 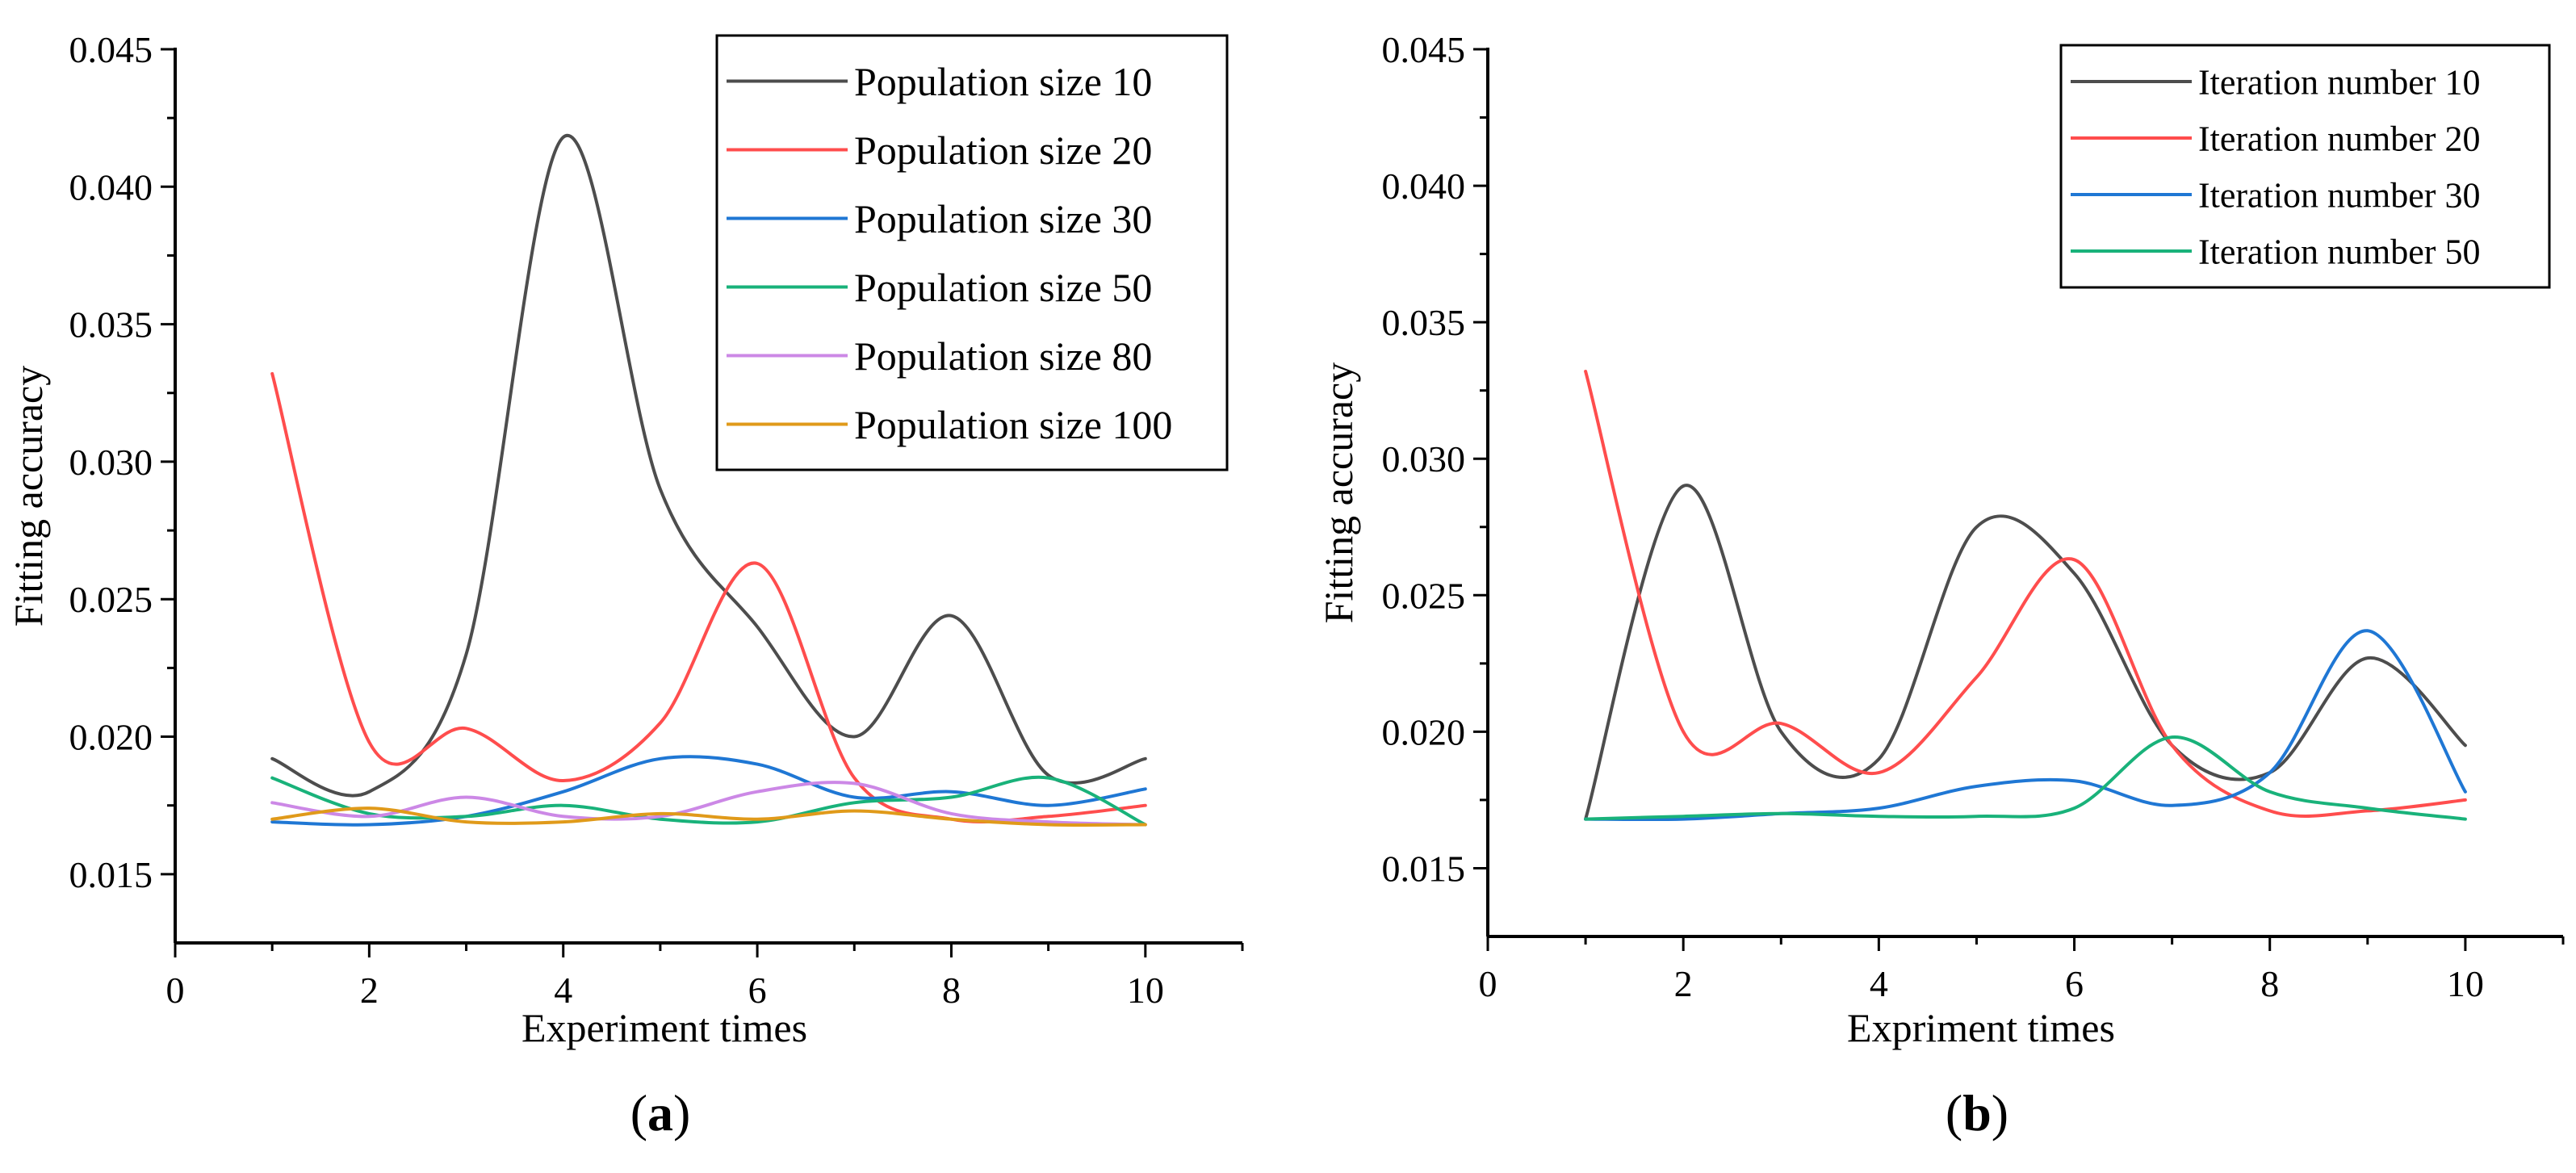 I want to click on legend-entry-3: Population size 30, so click(x=1003, y=218).